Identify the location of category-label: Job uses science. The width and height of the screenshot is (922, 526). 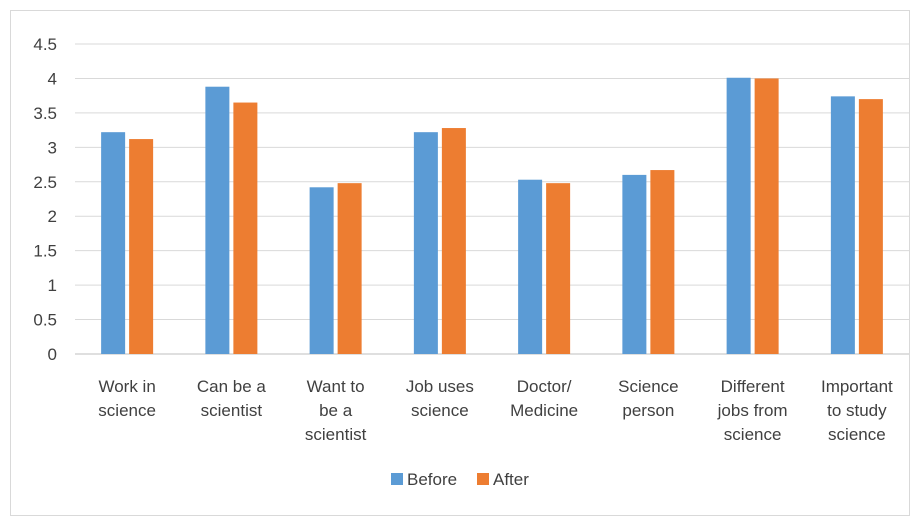
(440, 398).